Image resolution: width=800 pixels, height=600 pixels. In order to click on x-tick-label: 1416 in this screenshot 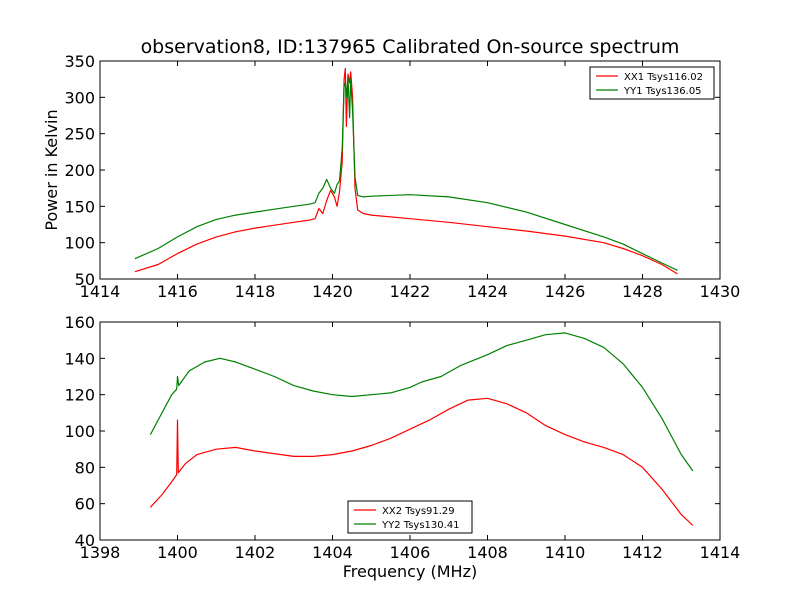, I will do `click(177, 291)`.